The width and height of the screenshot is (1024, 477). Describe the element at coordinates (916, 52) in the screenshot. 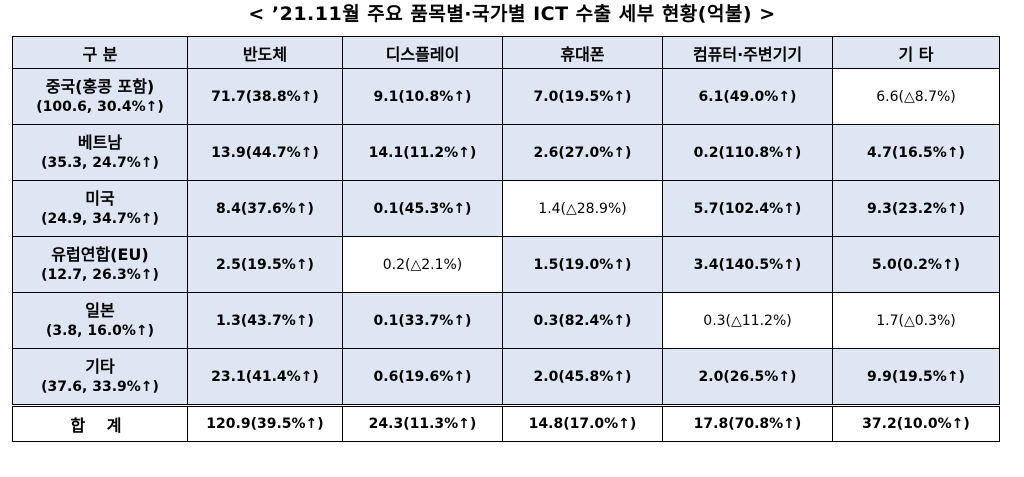

I see `header-others: 기 타` at that location.